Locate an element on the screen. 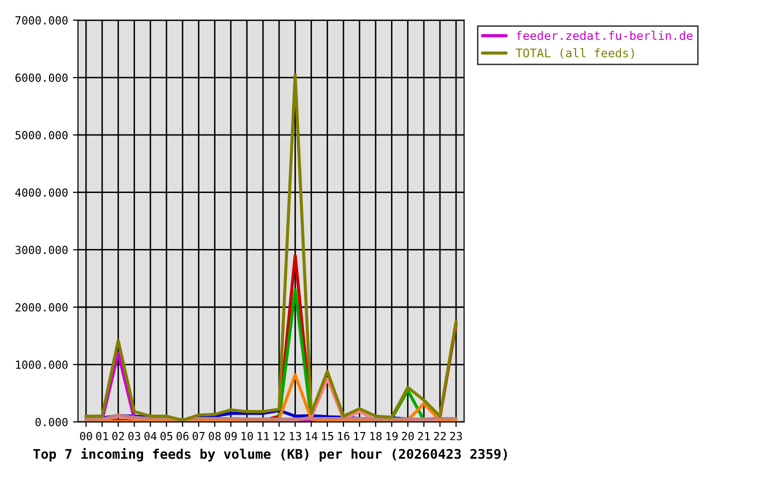 This screenshot has height=480, width=780. x-tick-label: 05 is located at coordinates (166, 436).